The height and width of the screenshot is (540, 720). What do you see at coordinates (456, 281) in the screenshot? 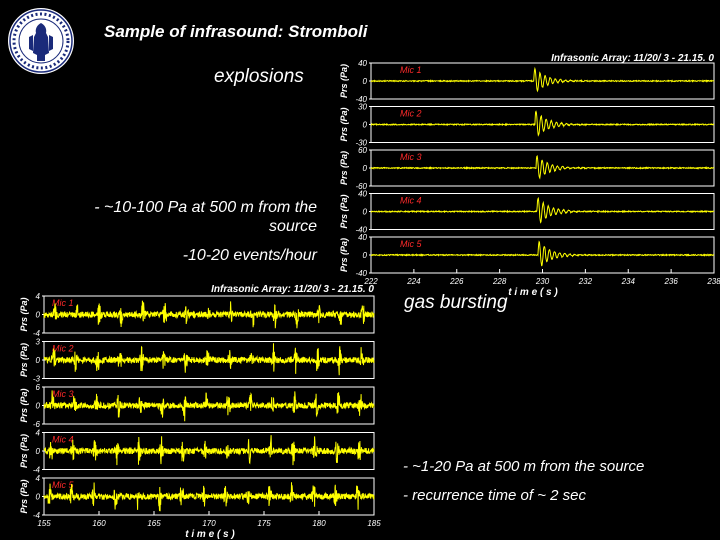
I see `x-tick-label: 226` at bounding box center [456, 281].